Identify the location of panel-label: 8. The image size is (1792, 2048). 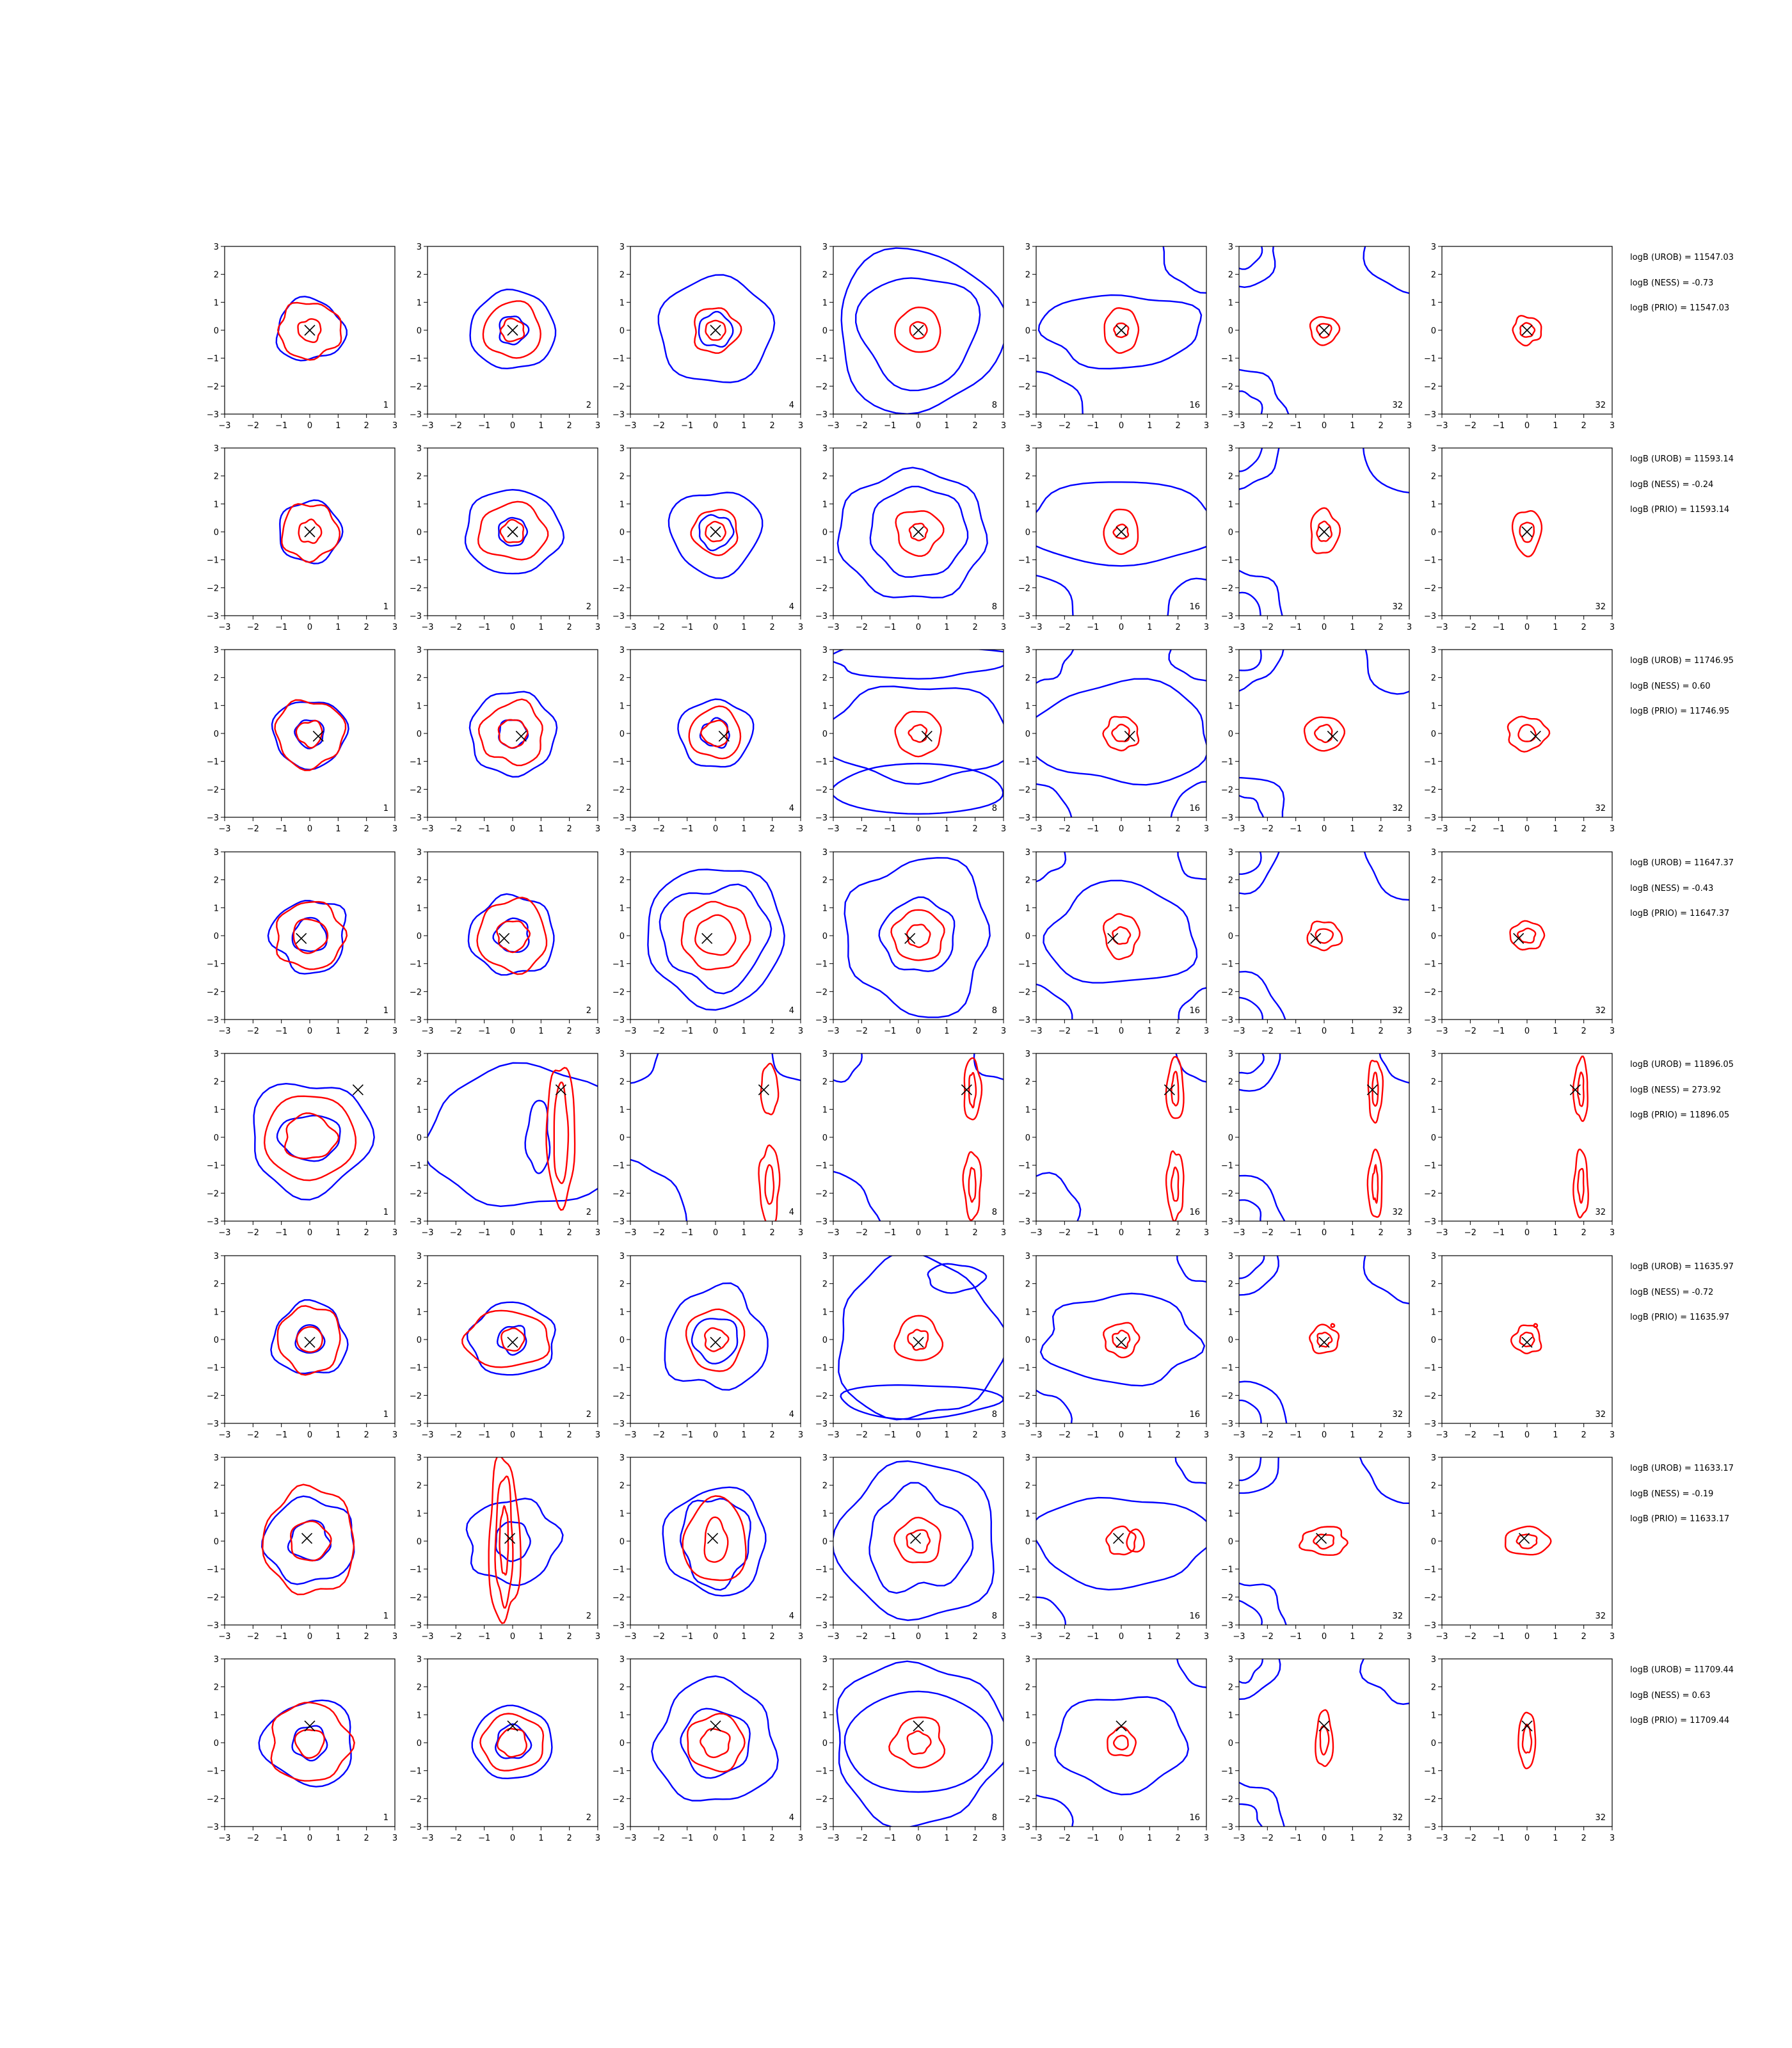
(994, 1212).